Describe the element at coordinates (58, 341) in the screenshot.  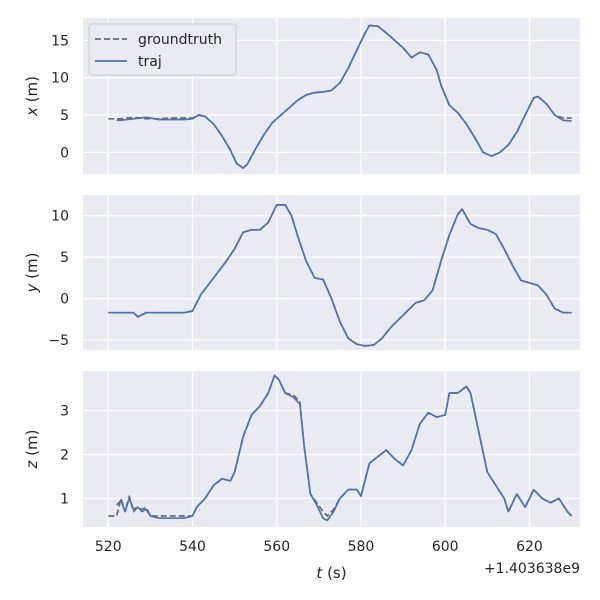
I see `y-tick-label: −5` at that location.